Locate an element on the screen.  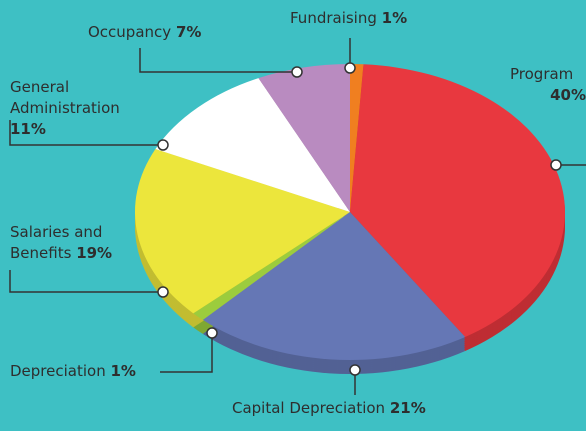
slice-label: Depreciation 1% is located at coordinates (85, 371).